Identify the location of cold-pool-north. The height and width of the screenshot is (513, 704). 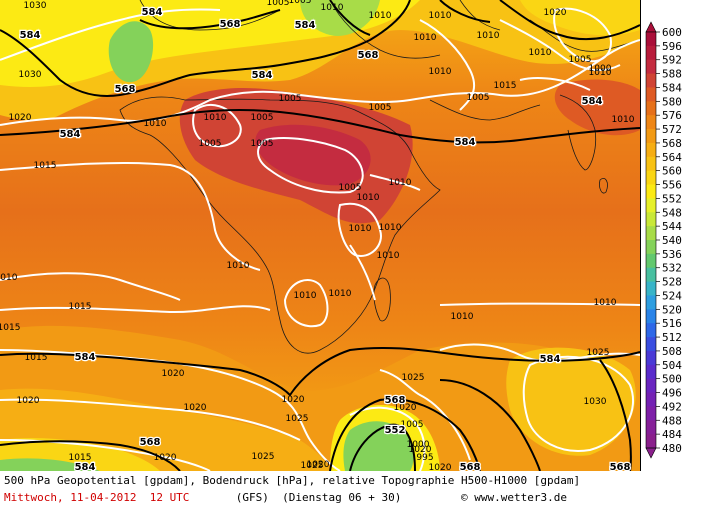
(131, 52).